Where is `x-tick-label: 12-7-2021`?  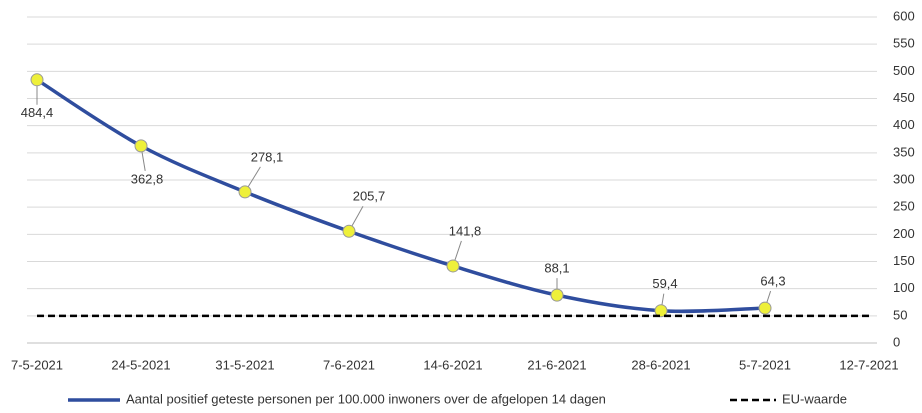 x-tick-label: 12-7-2021 is located at coordinates (868, 364).